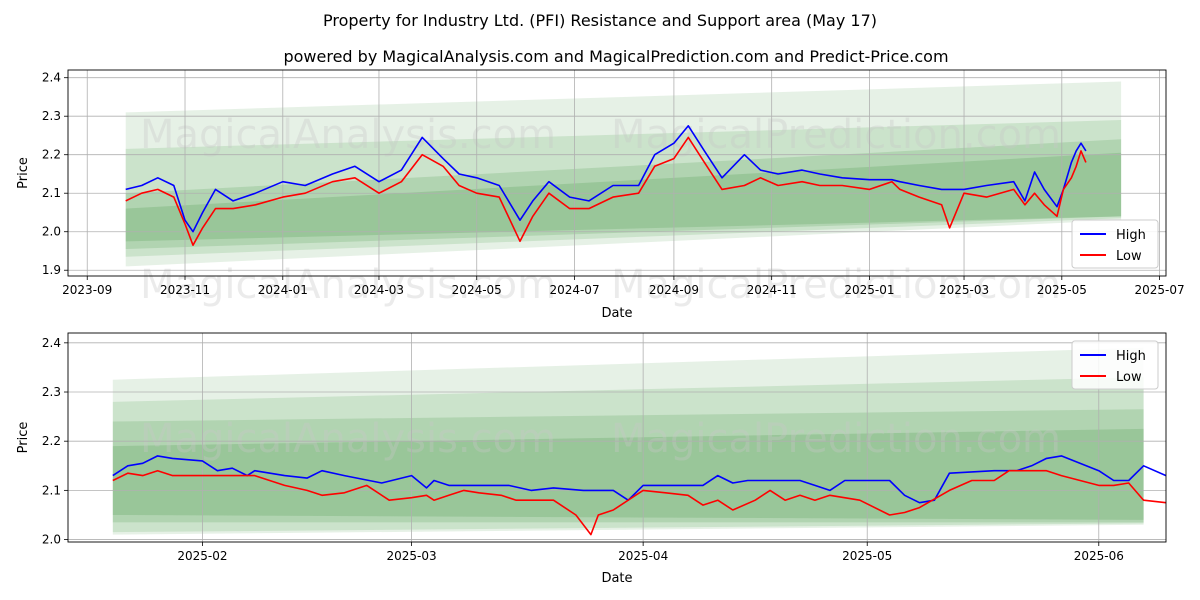 This screenshot has height=600, width=1200. What do you see at coordinates (283, 290) in the screenshot?
I see `x-tick-label: 2024-01` at bounding box center [283, 290].